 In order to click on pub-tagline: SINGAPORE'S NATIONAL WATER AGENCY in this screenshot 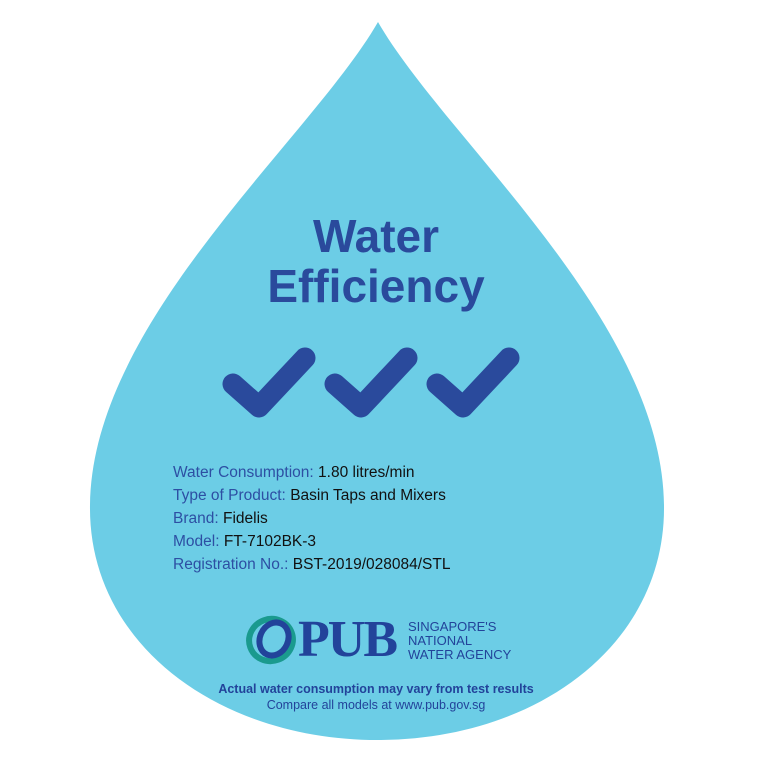, I will do `click(460, 640)`.